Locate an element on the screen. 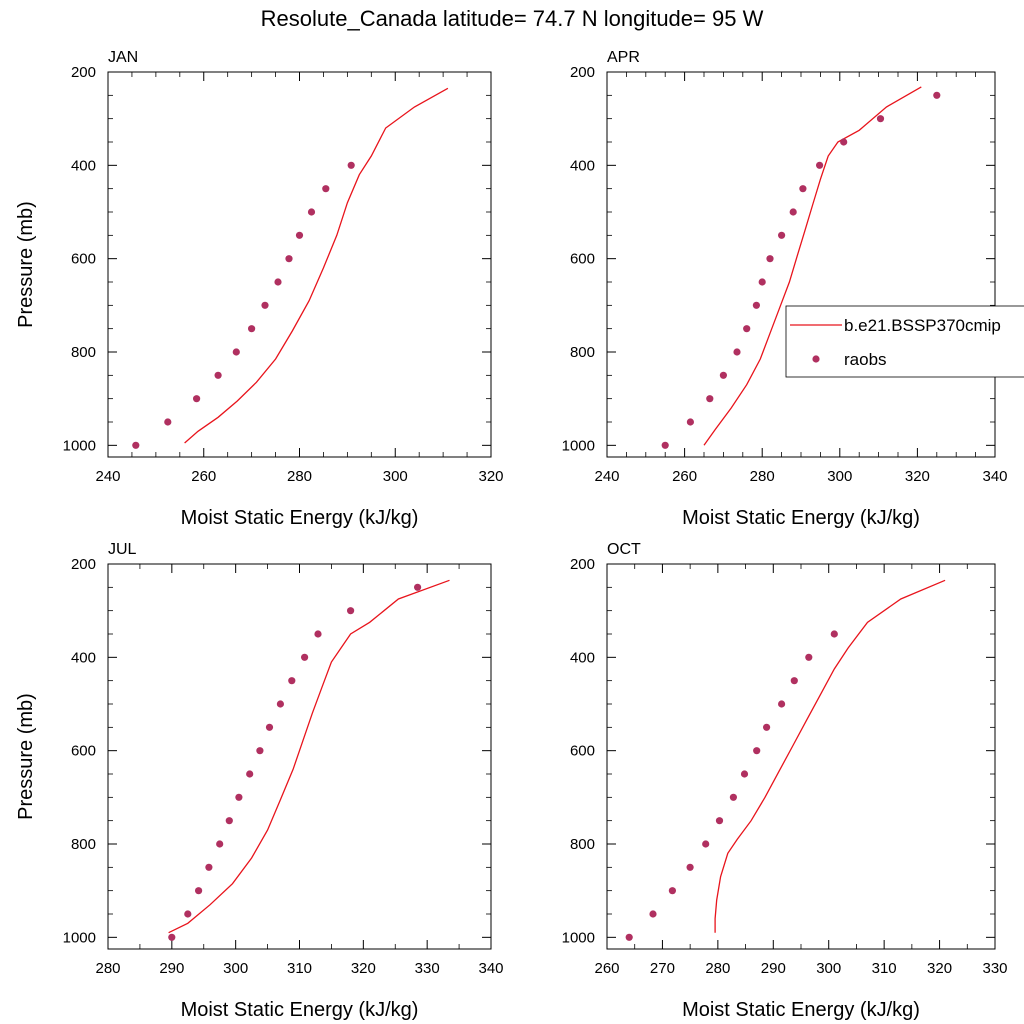 Image resolution: width=1024 pixels, height=1024 pixels. legend: b.e21.BSSP370cmip raobs is located at coordinates (904, 341).